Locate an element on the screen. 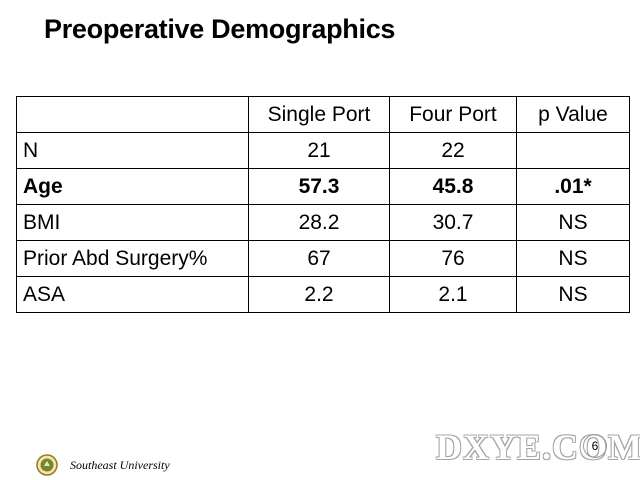  four-port-value: 76 is located at coordinates (453, 258).